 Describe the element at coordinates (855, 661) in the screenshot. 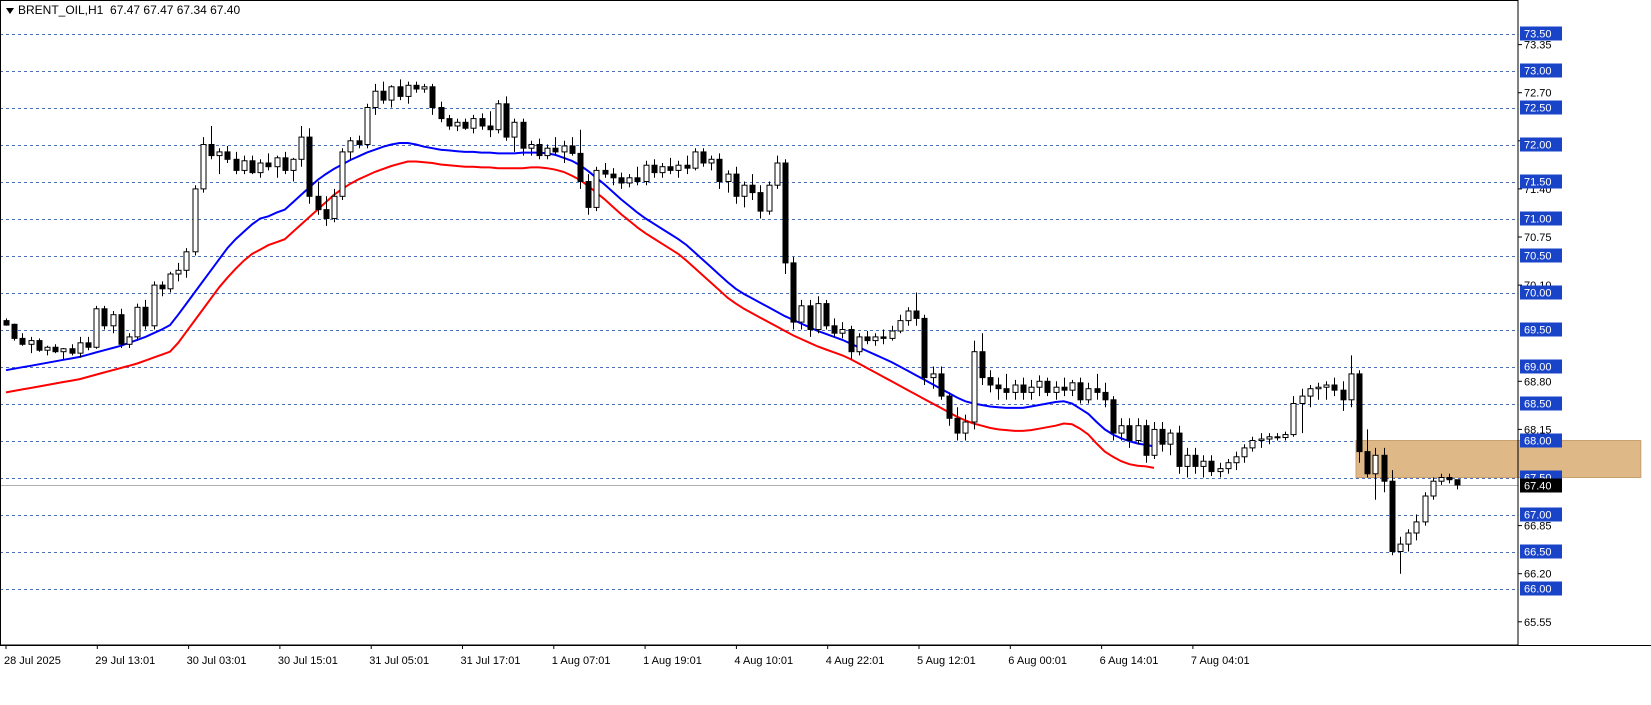

I see `time-tick-label: 4 Aug 22:01` at that location.